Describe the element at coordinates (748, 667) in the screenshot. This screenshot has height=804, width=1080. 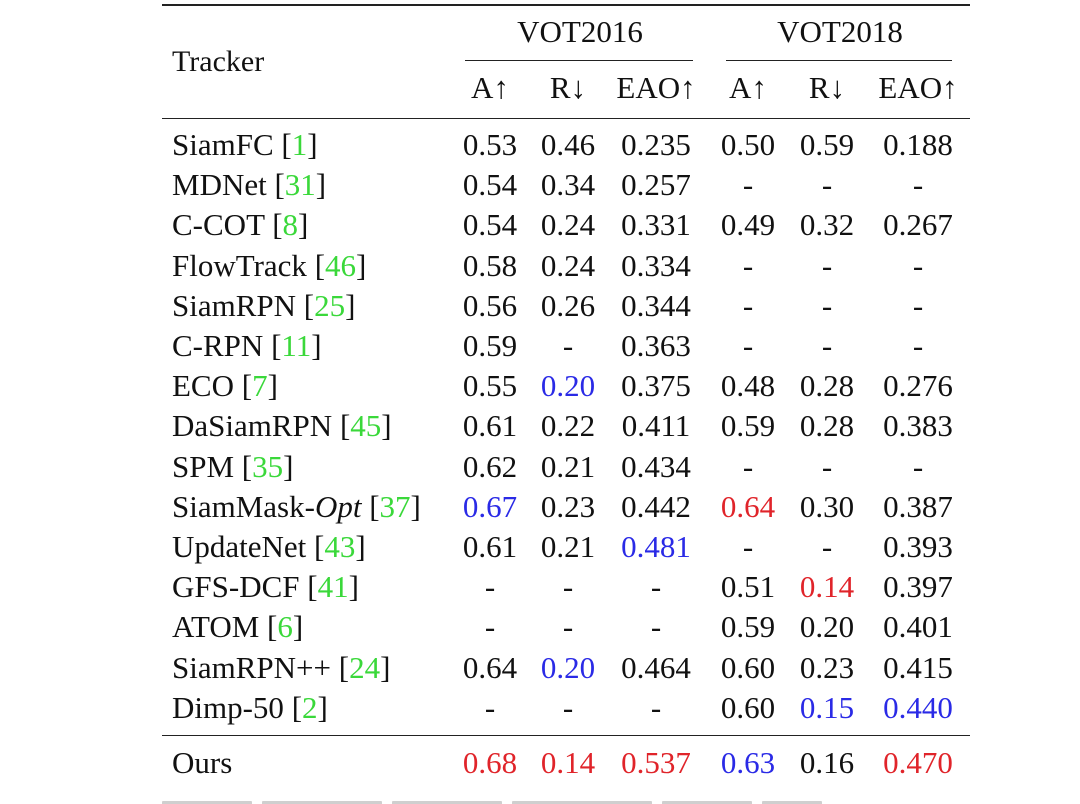
I see `table-cell: 0.60` at that location.